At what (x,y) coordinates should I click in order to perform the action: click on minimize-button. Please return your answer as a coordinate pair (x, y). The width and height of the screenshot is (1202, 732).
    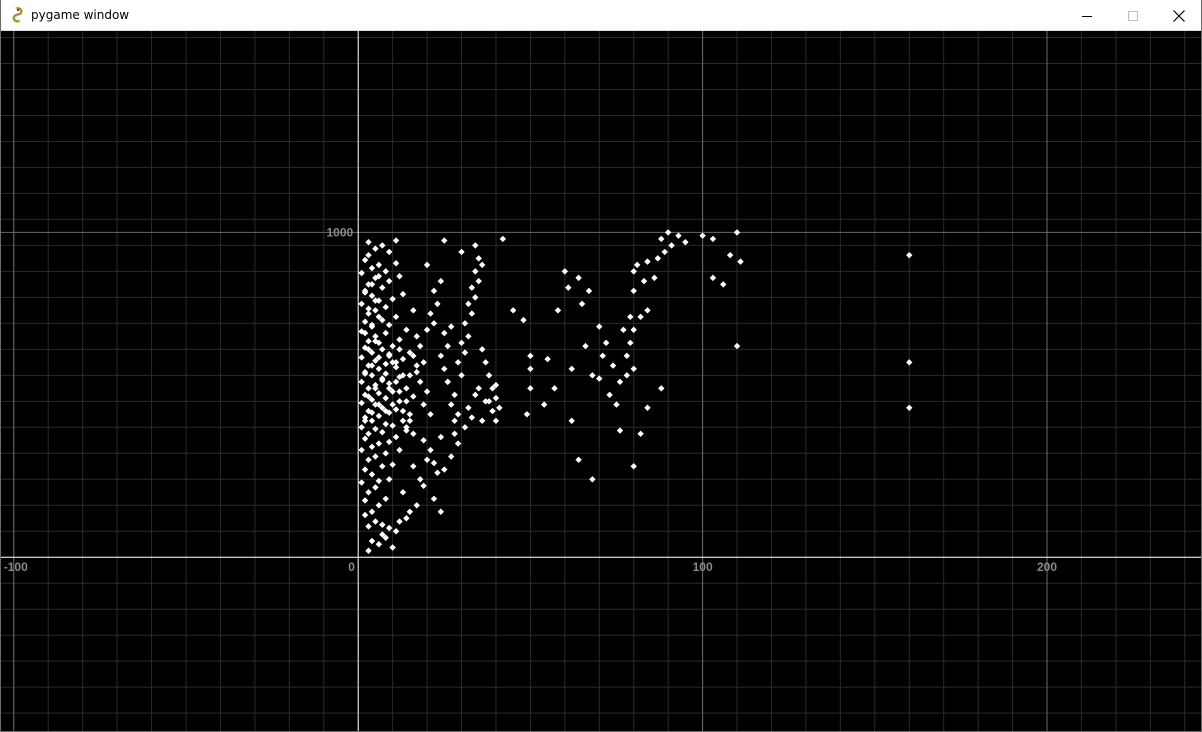
    Looking at the image, I should click on (1087, 15).